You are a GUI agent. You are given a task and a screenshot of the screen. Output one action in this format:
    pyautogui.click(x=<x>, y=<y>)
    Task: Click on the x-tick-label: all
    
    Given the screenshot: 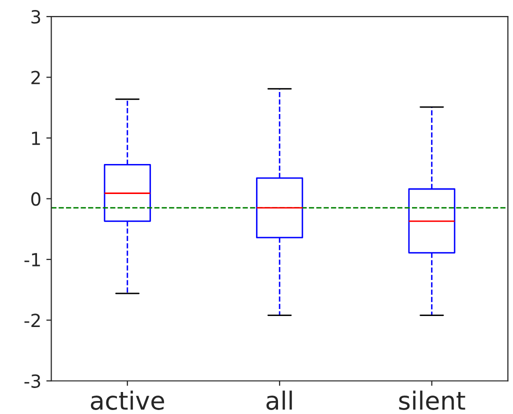 What is the action you would take?
    pyautogui.click(x=279, y=400)
    